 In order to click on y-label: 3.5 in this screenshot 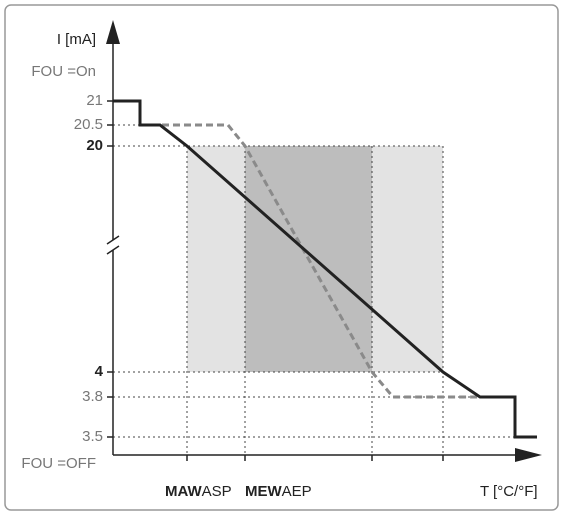, I will do `click(92, 436)`.